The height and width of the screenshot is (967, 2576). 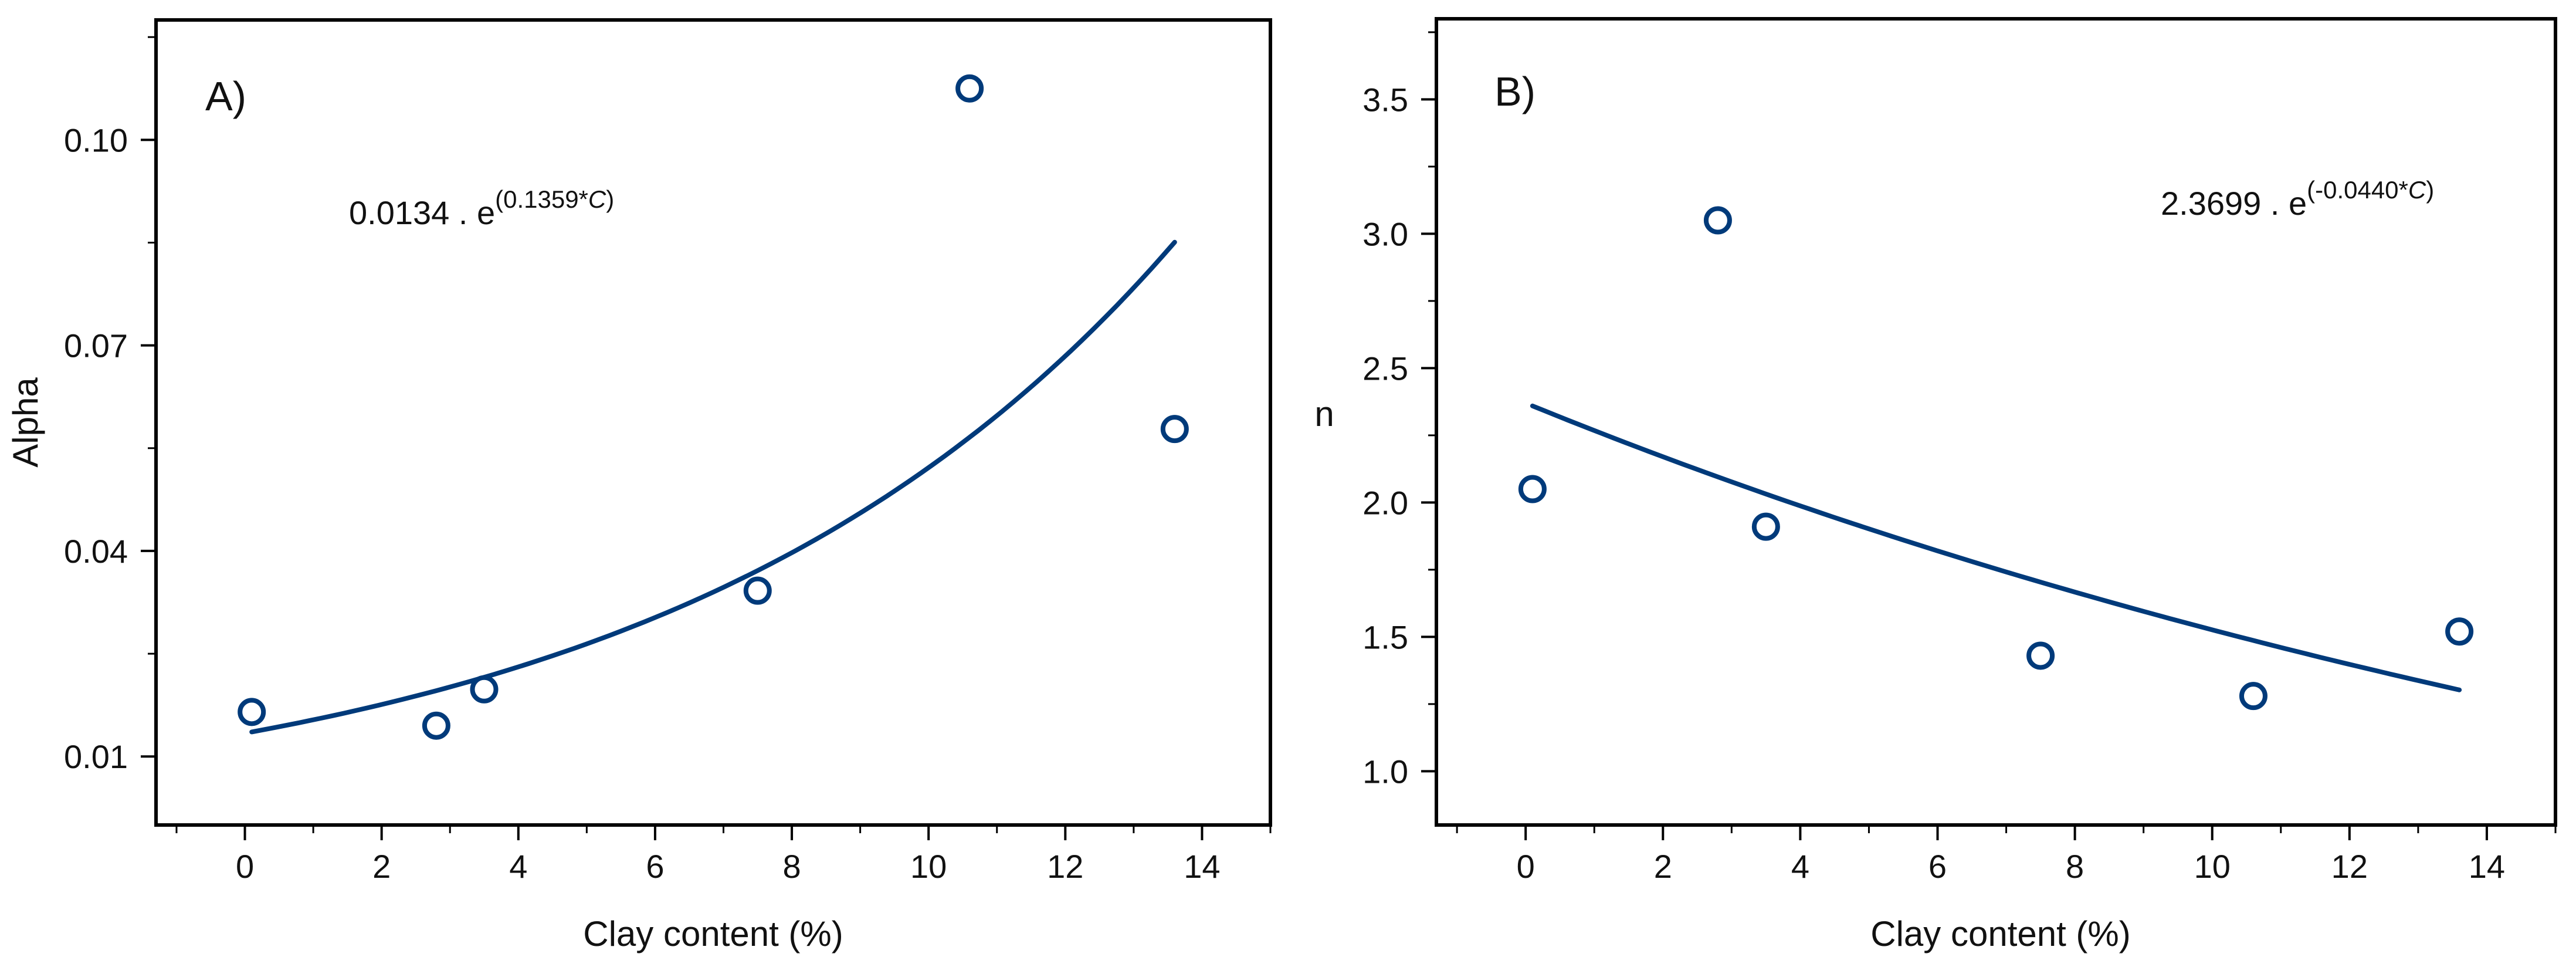 What do you see at coordinates (1324, 414) in the screenshot?
I see `y-axis-title-b: n` at bounding box center [1324, 414].